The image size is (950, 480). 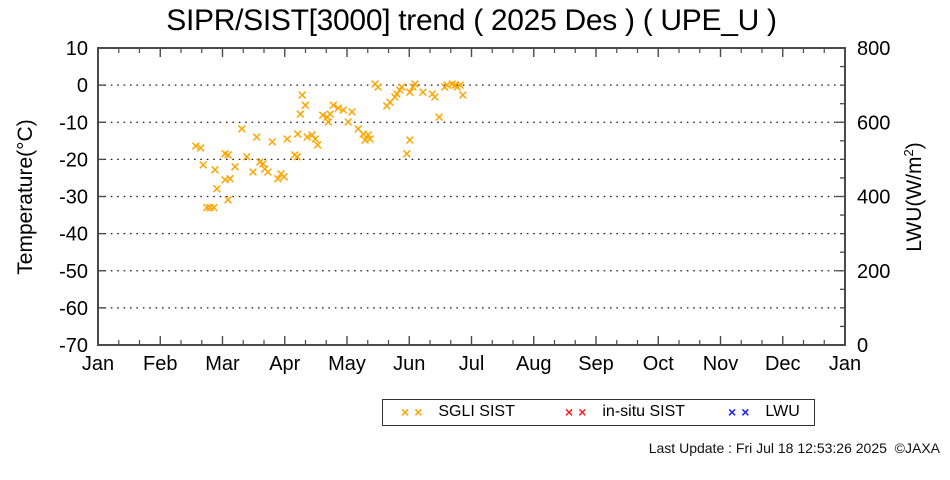 What do you see at coordinates (840, 196) in the screenshot?
I see `right-axis-ticks` at bounding box center [840, 196].